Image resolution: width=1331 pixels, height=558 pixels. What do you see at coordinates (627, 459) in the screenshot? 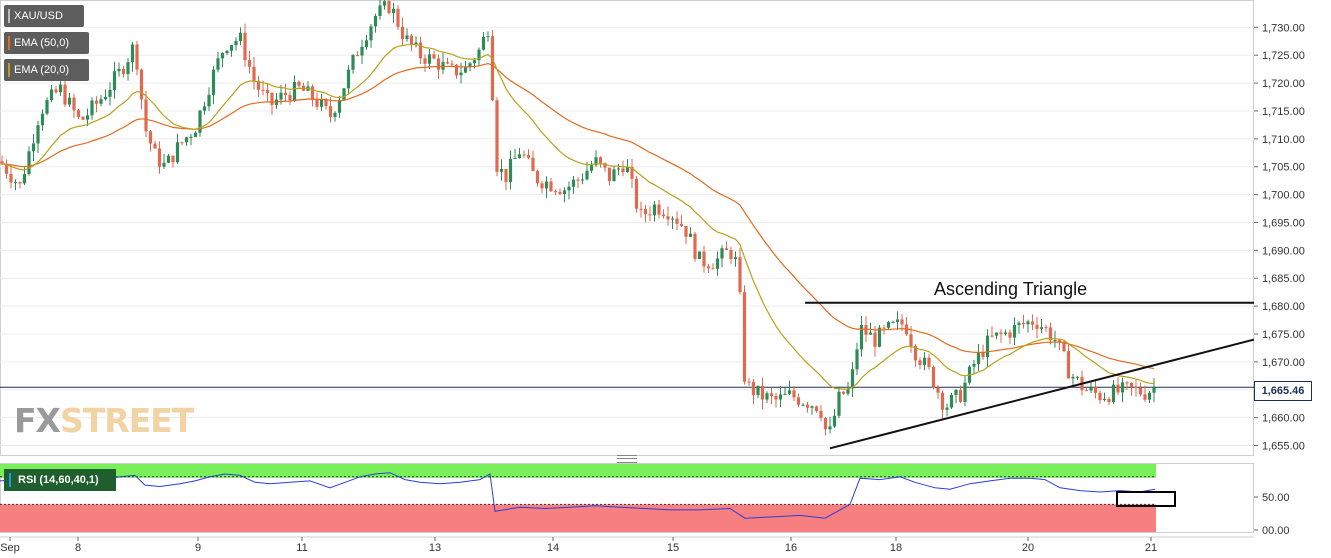
I see `pane-resize-handle` at bounding box center [627, 459].